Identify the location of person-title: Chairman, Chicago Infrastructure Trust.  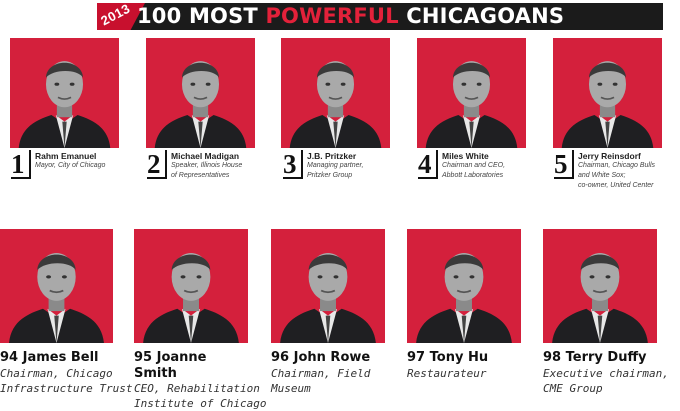
(66, 381).